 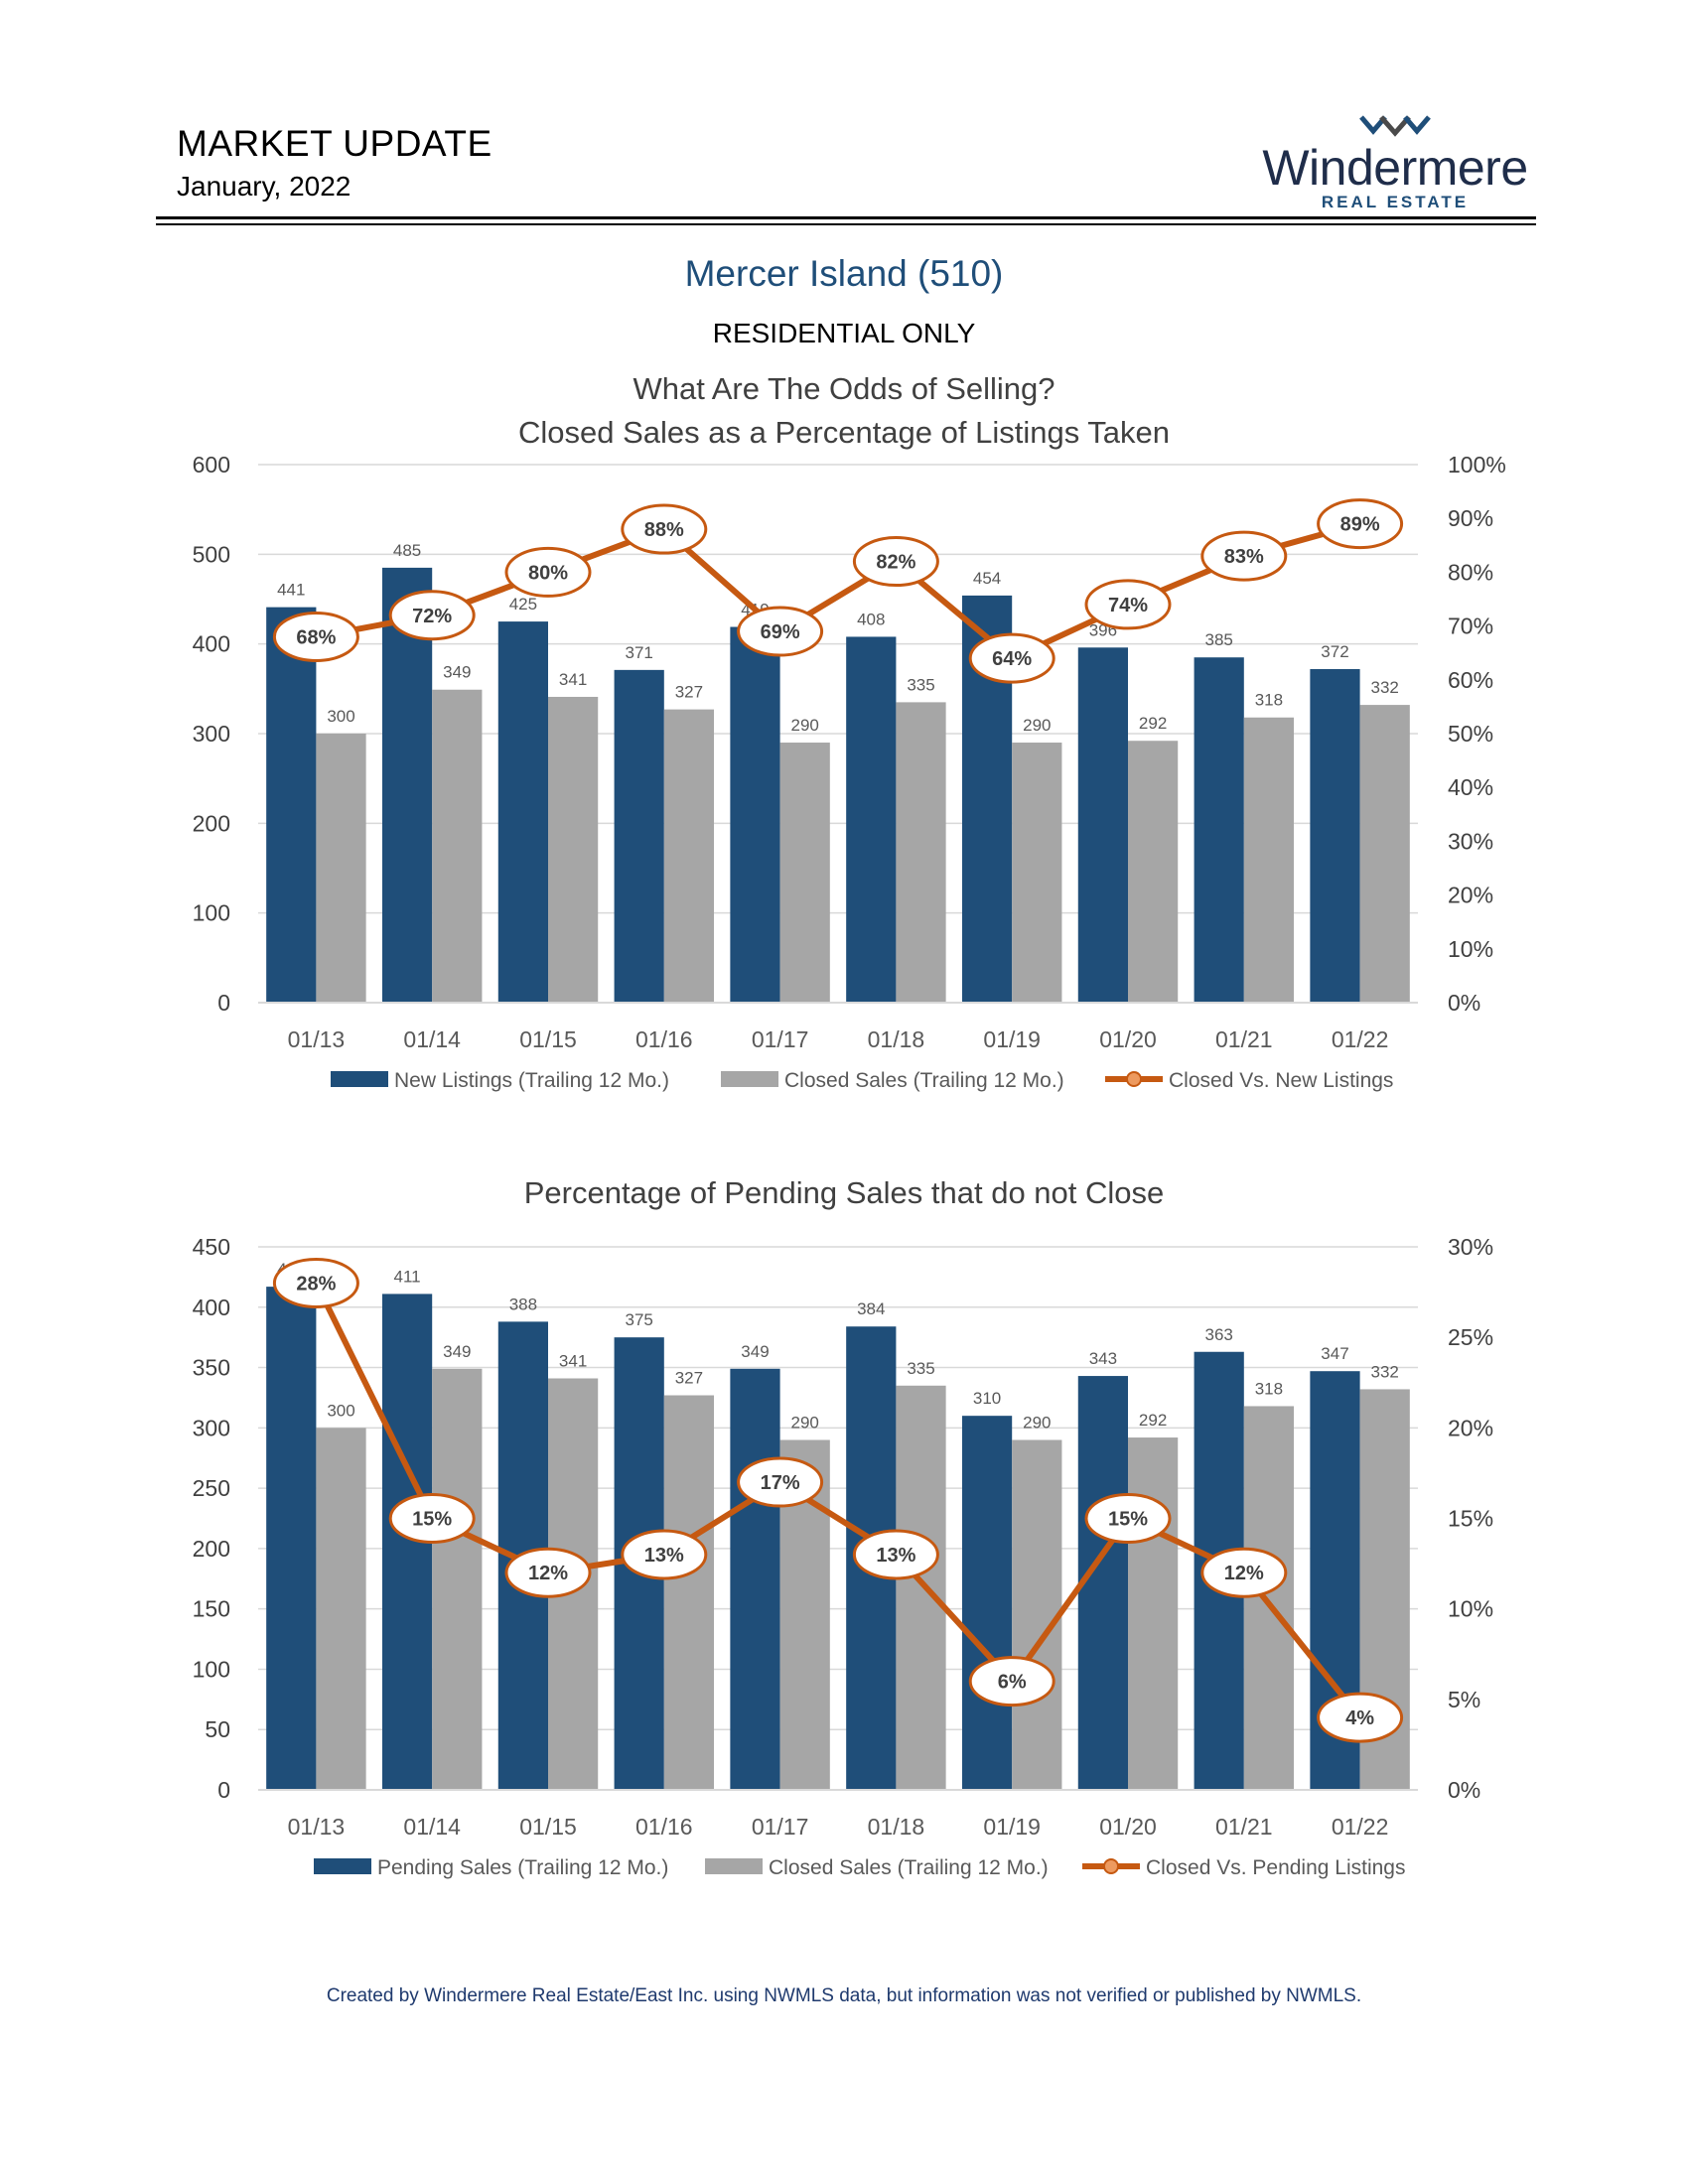 What do you see at coordinates (531, 1080) in the screenshot?
I see `legend-label: New Listings (Trailing 12 Mo.)` at bounding box center [531, 1080].